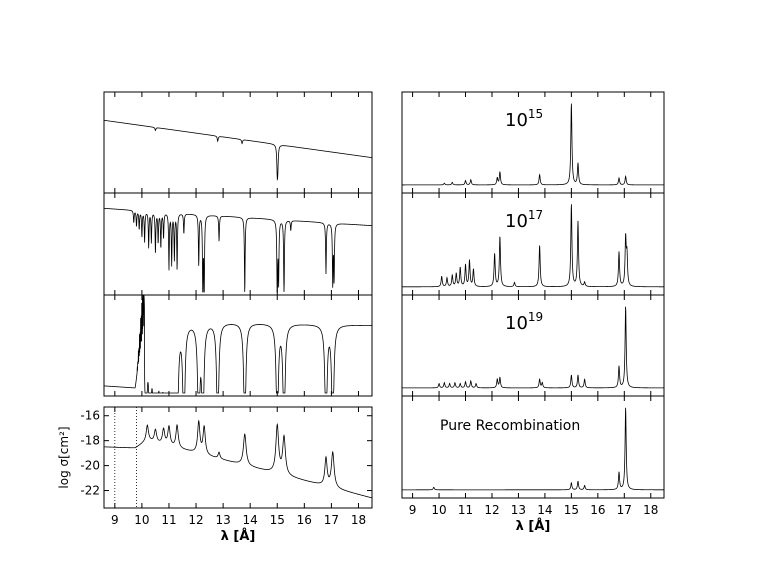 Image resolution: width=767 pixels, height=575 pixels. Describe the element at coordinates (524, 322) in the screenshot. I see `density-annotation: 1019` at that location.